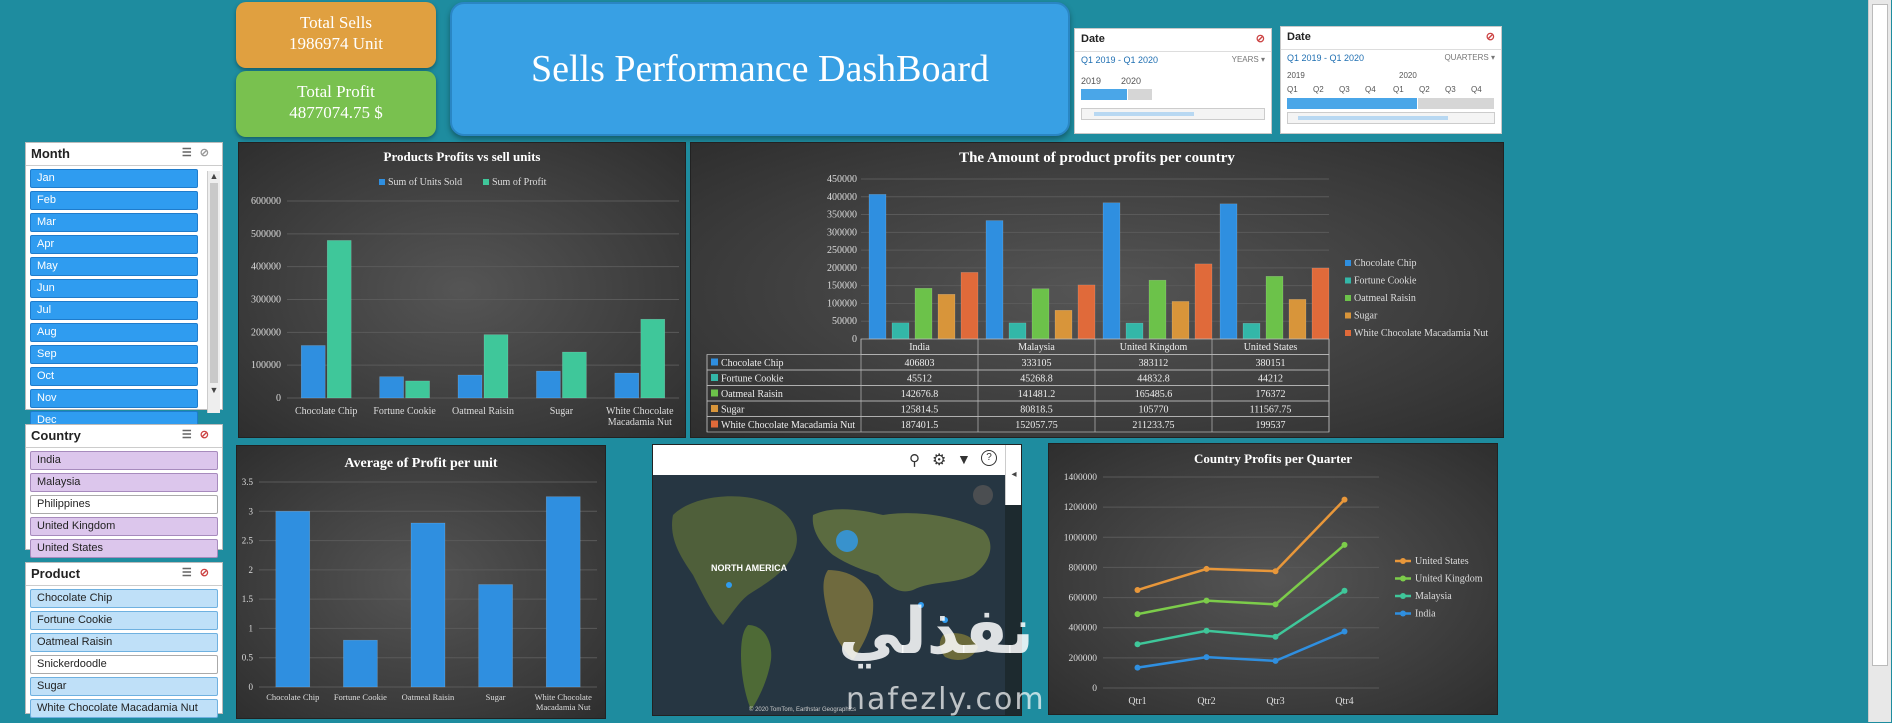 This screenshot has width=1892, height=723. I want to click on month-slicer-item: Jan, so click(114, 178).